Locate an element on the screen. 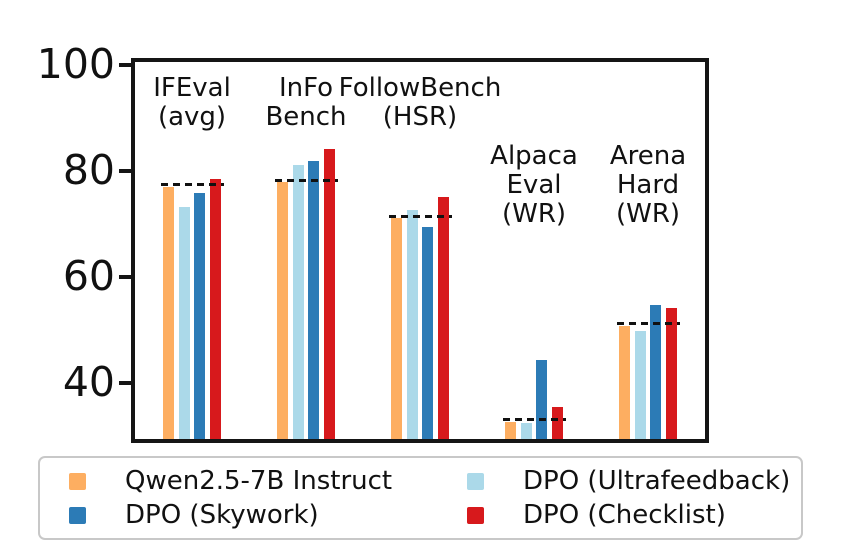 This screenshot has height=560, width=844. group-label-arena-hard-wr: Arena Hard (WR) is located at coordinates (648, 185).